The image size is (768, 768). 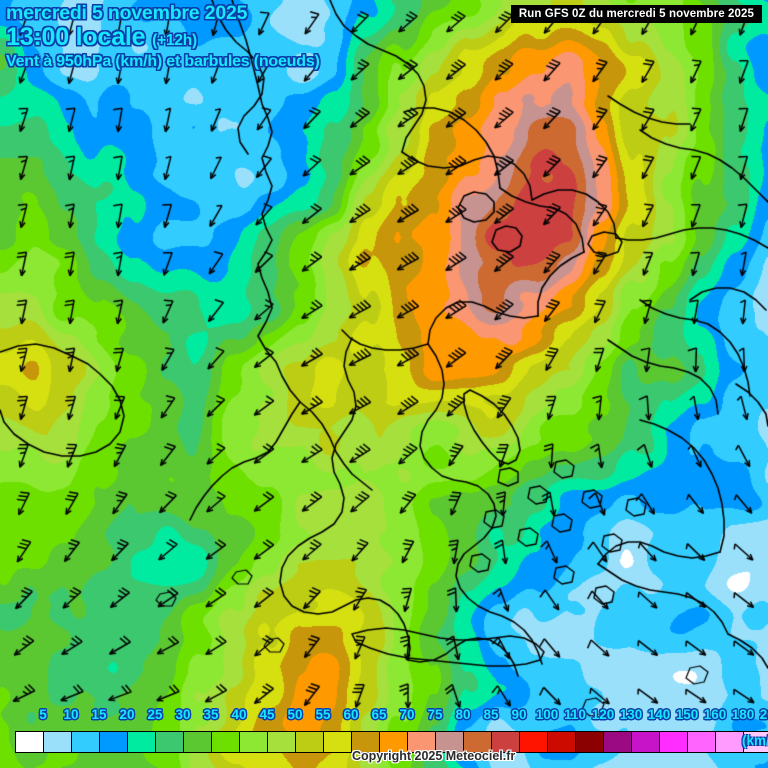 I want to click on legend-tick: 35, so click(x=211, y=714).